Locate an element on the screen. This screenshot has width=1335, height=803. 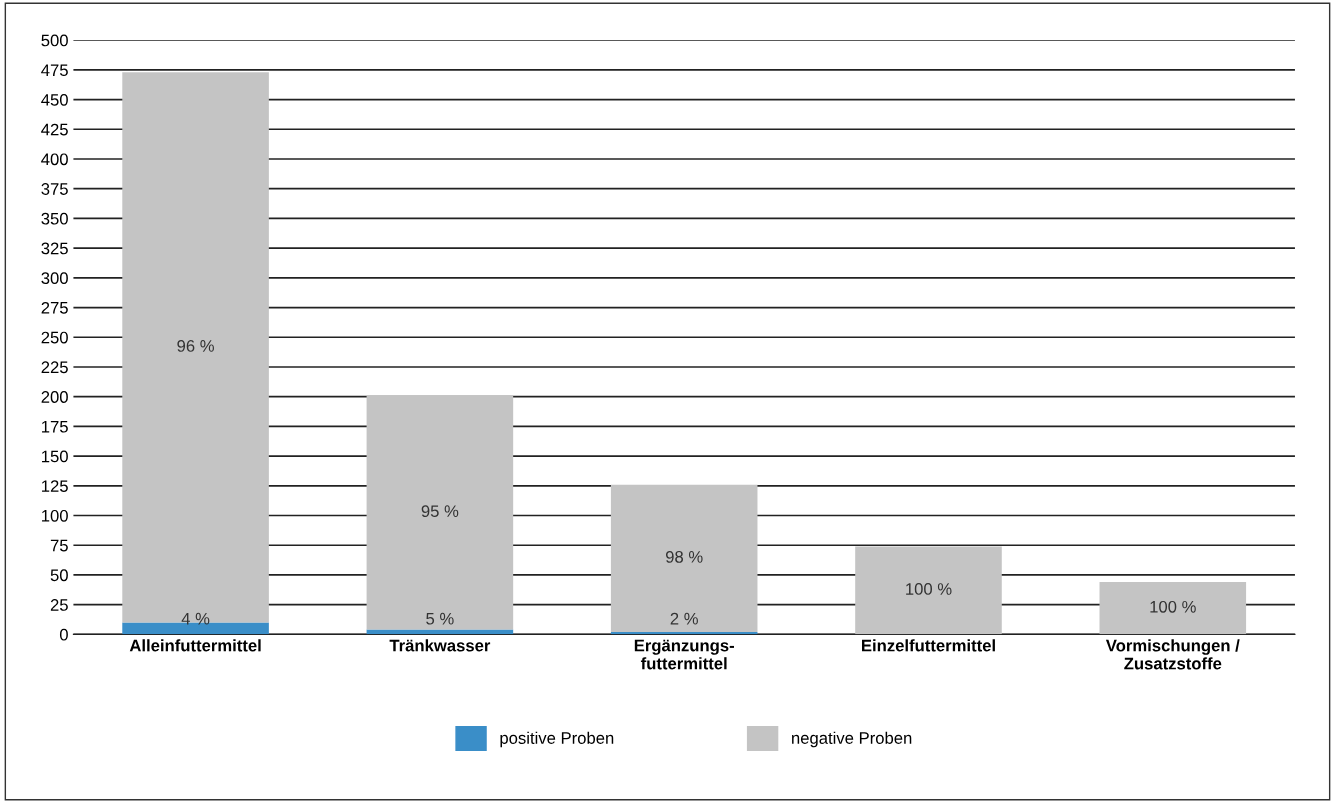
x-tick-label: Tränkwasser is located at coordinates (440, 645).